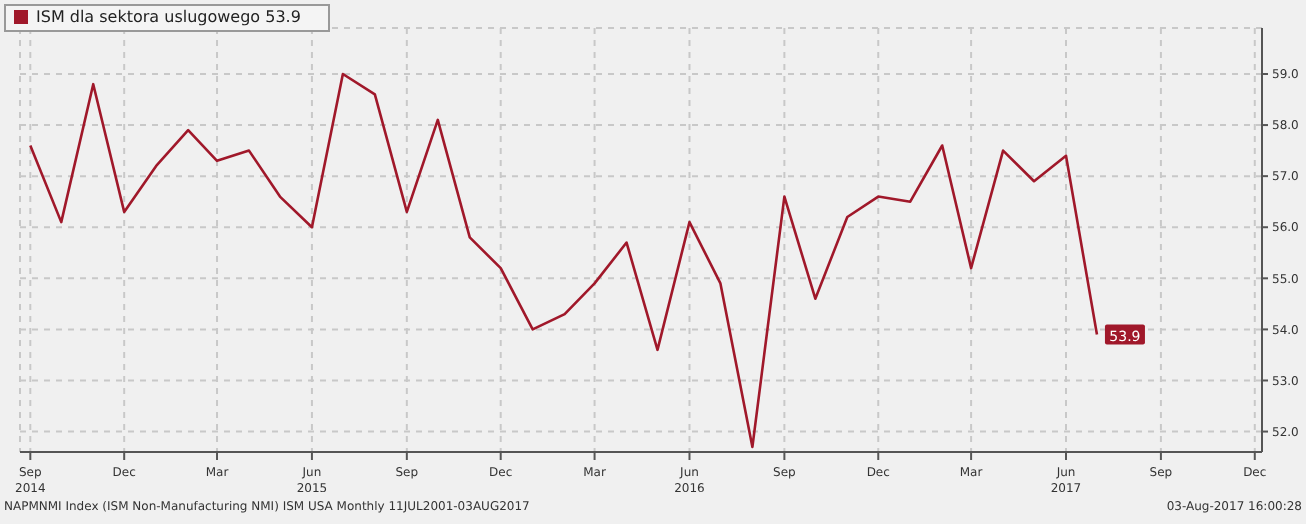 Image resolution: width=1306 pixels, height=524 pixels. What do you see at coordinates (168, 17) in the screenshot?
I see `legend-label: ISM dla sektora uslugowego 53.9` at bounding box center [168, 17].